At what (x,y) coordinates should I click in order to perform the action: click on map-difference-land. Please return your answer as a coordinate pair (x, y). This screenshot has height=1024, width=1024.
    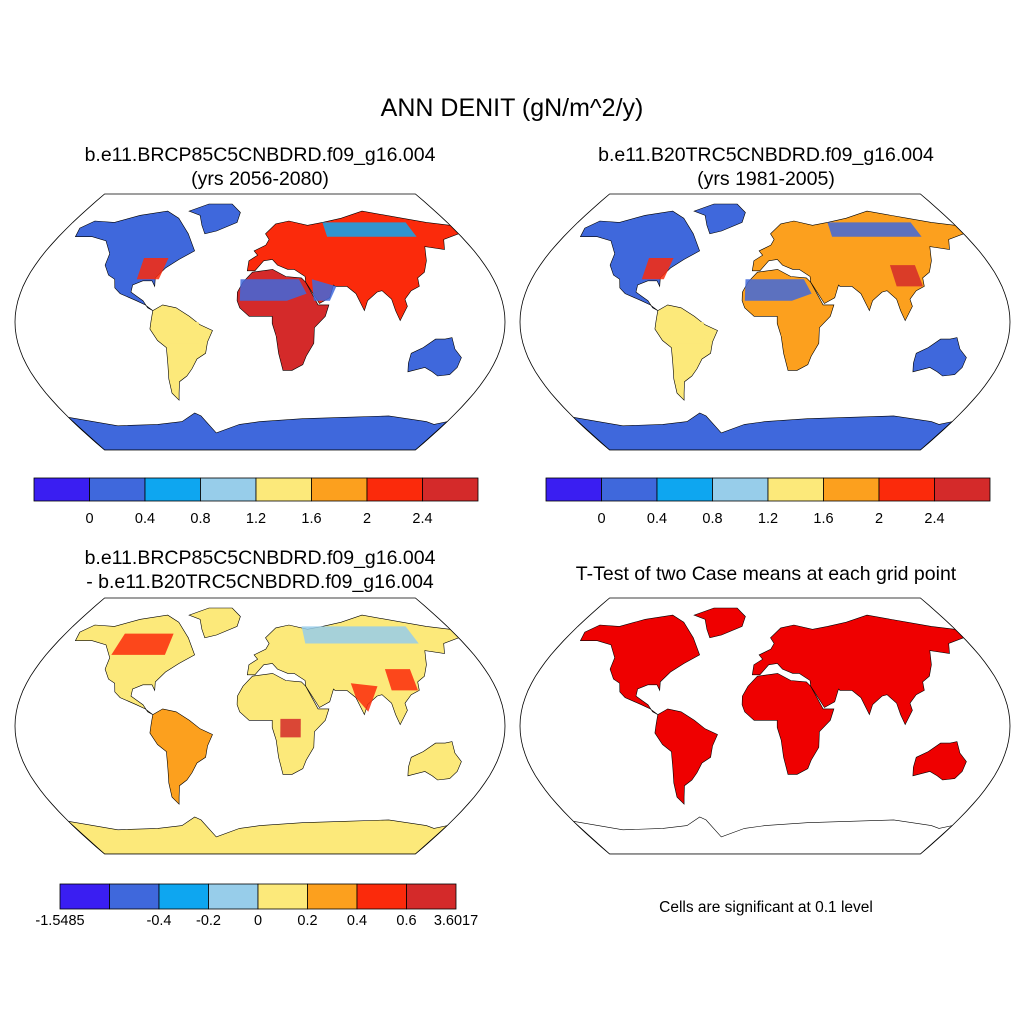
    Looking at the image, I should click on (264, 730).